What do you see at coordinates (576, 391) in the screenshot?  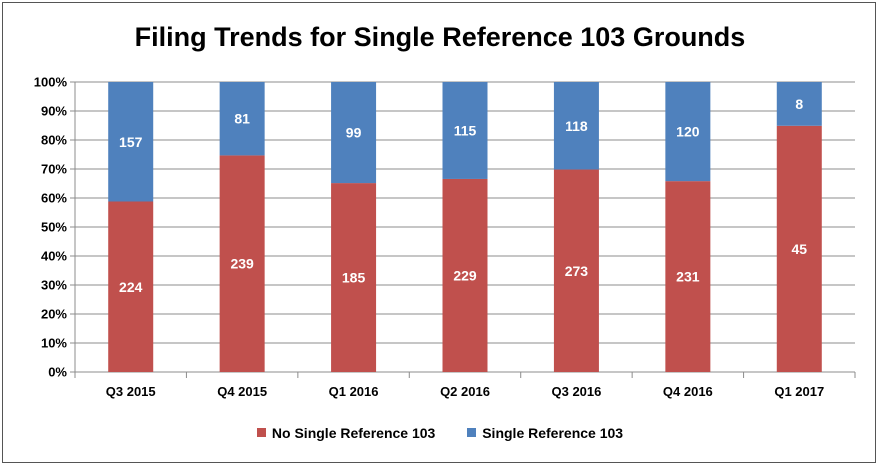 I see `x-tick-label: Q3 2016` at bounding box center [576, 391].